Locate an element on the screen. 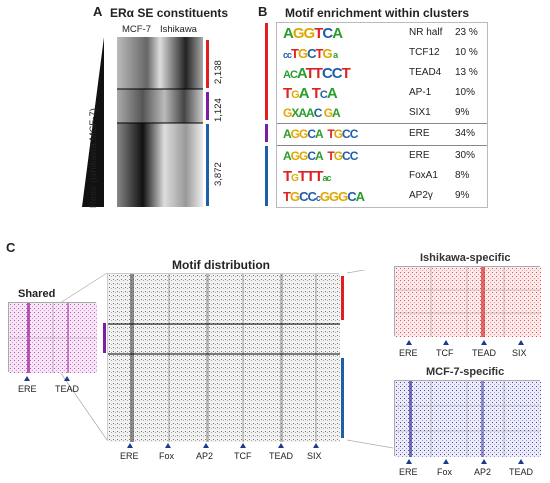  cluster-bar-purple is located at coordinates (207, 106).